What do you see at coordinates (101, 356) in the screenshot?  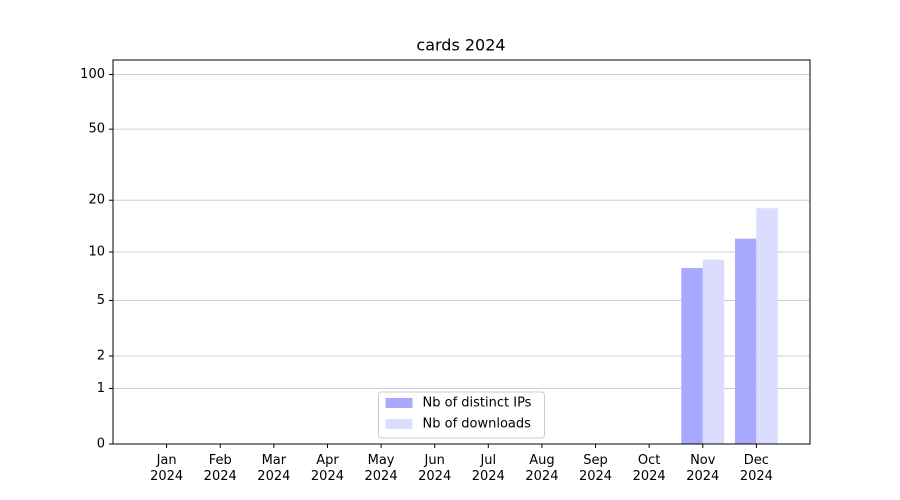 I see `y-tick-label: 2` at bounding box center [101, 356].